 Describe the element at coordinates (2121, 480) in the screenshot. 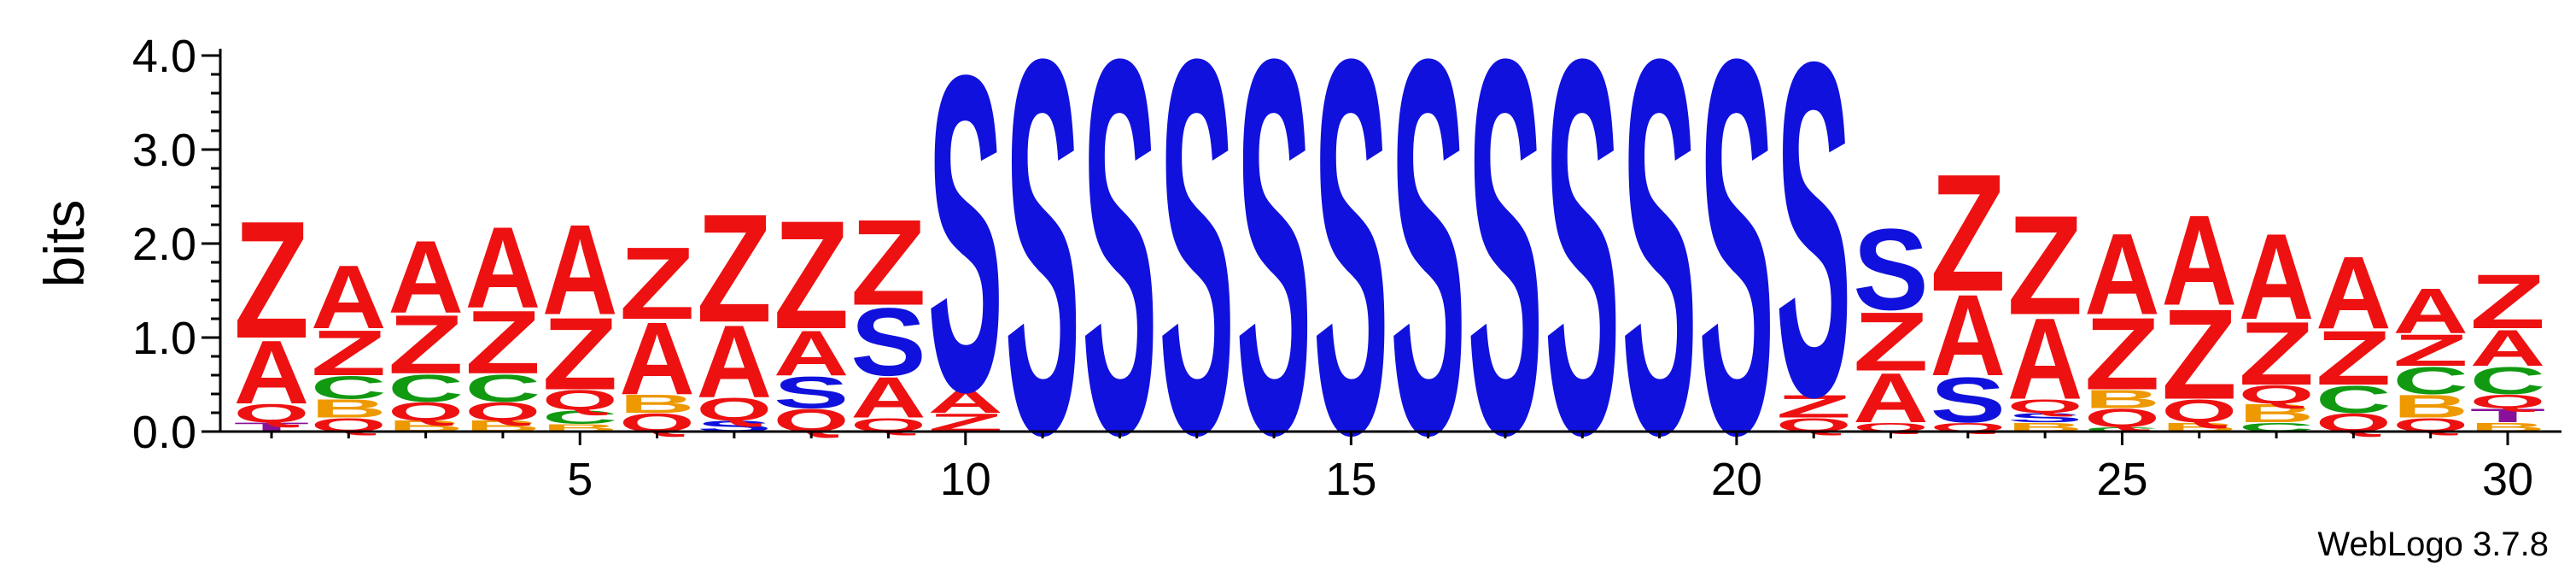

I see `x-tick-label: 25` at that location.